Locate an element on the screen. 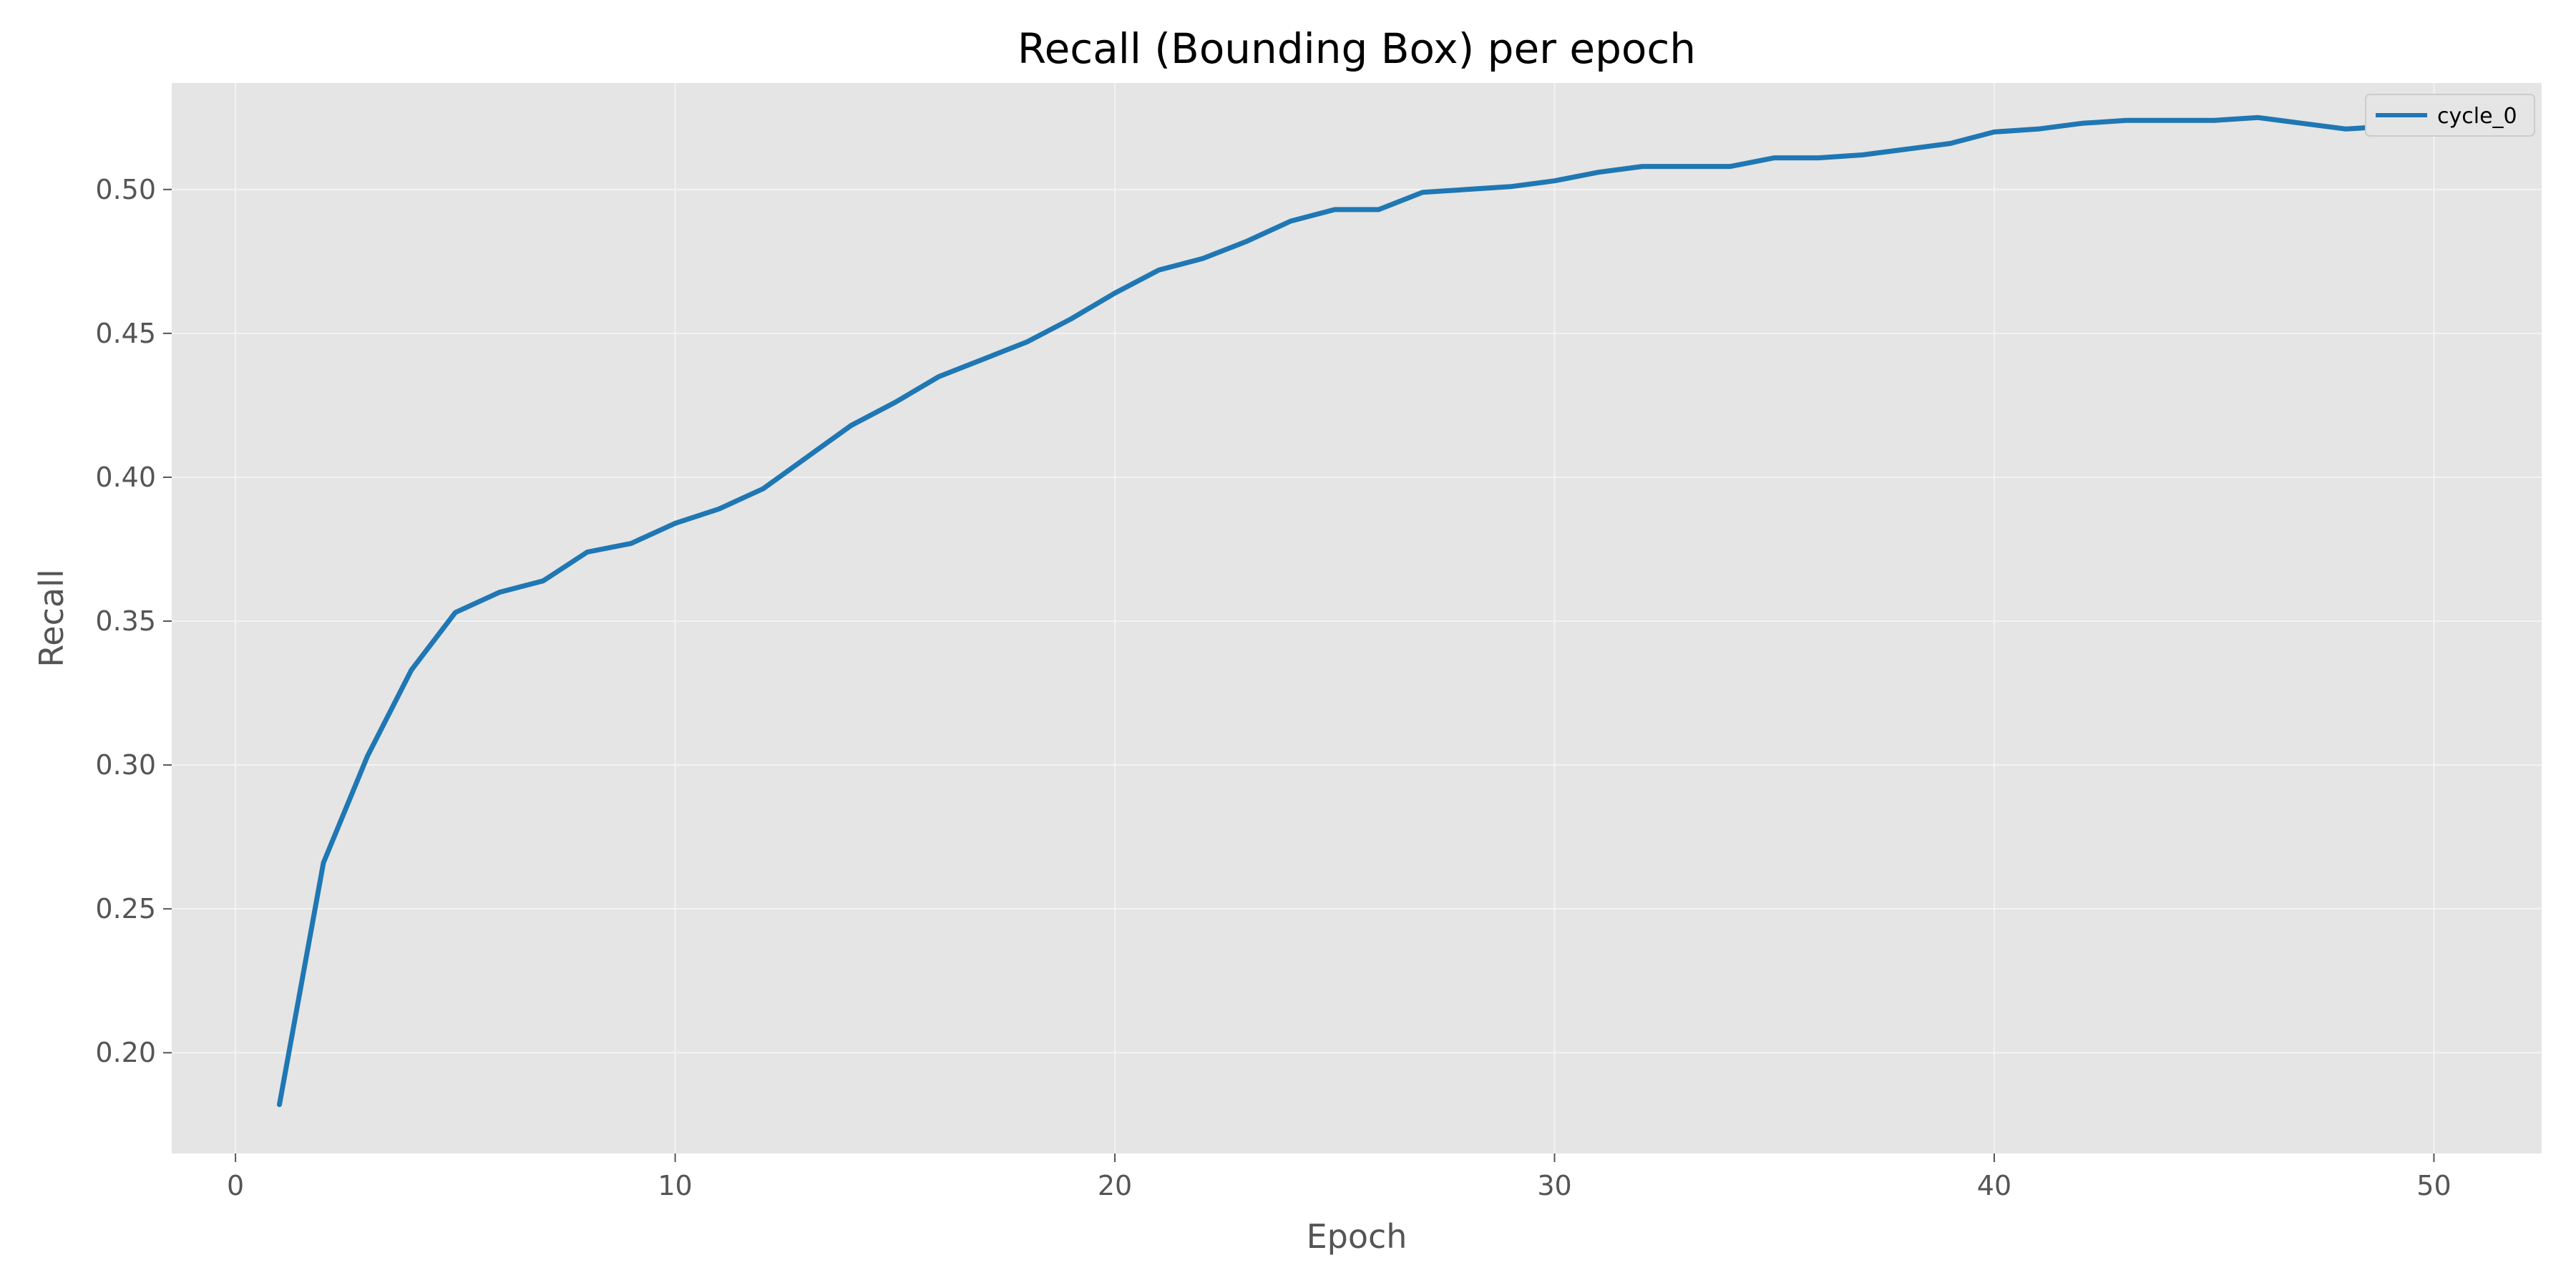 This screenshot has width=2576, height=1288. legend: cycle_0 is located at coordinates (2450, 115).